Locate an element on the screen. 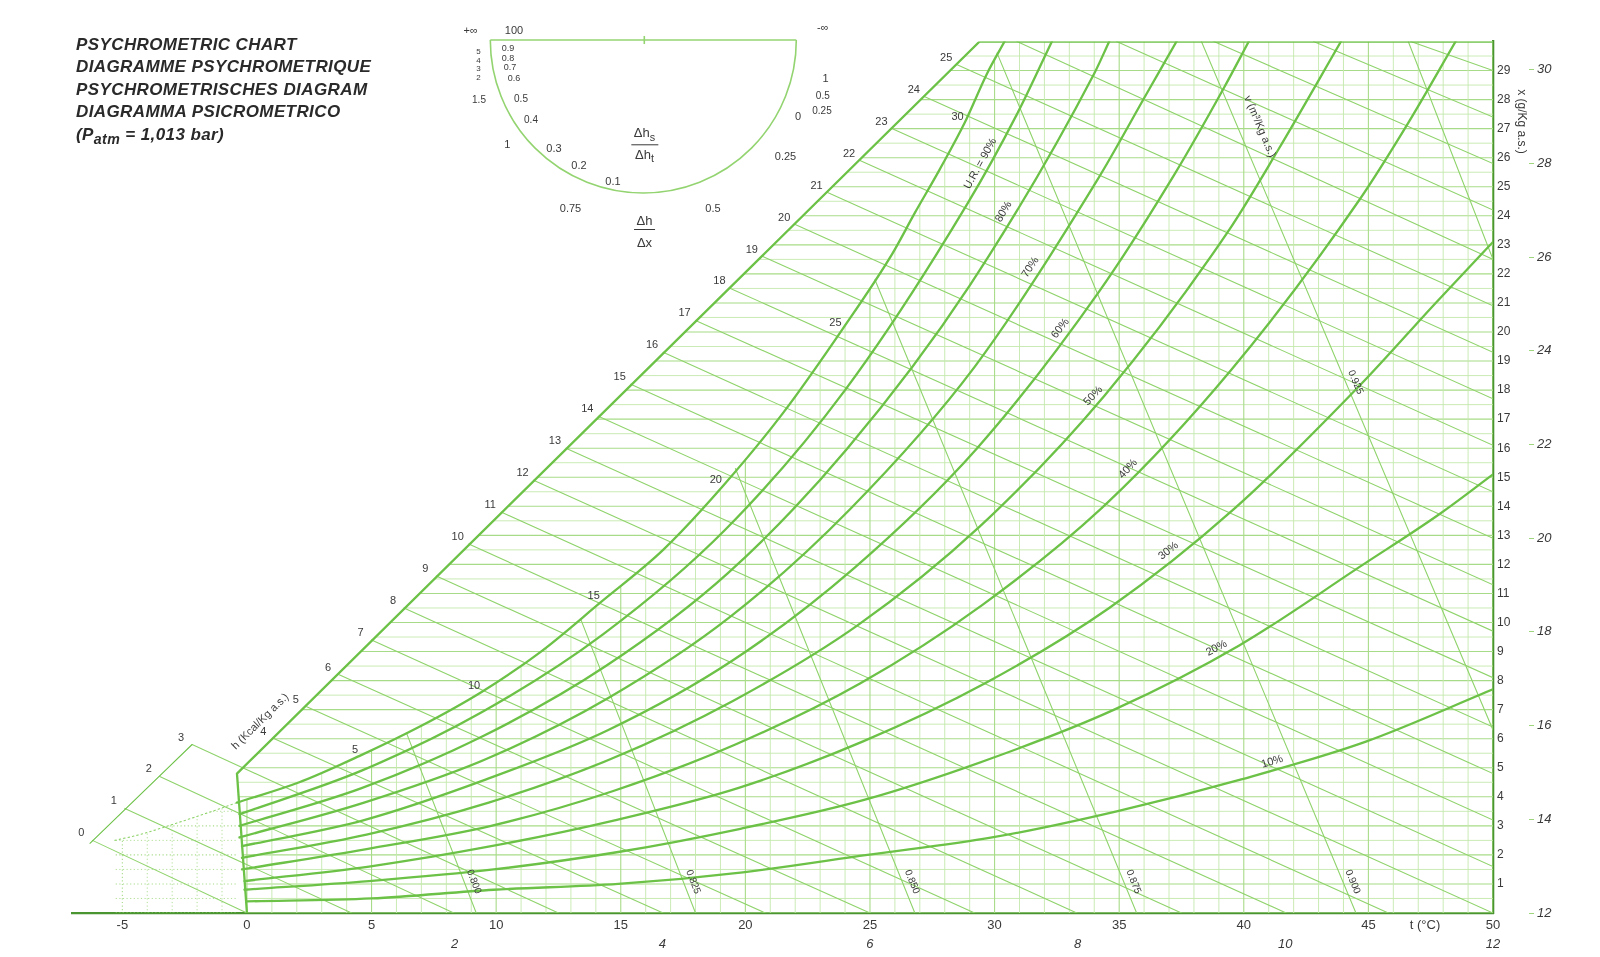 The width and height of the screenshot is (1600, 957). y-tick-label: 8 is located at coordinates (1500, 679).